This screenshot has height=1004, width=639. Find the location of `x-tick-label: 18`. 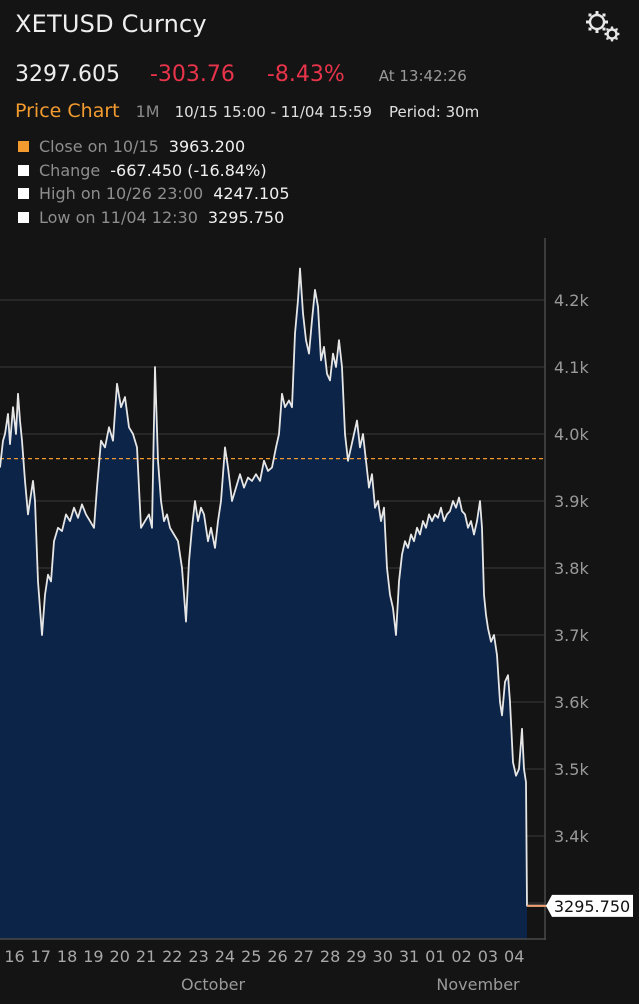

x-tick-label: 18 is located at coordinates (67, 956).